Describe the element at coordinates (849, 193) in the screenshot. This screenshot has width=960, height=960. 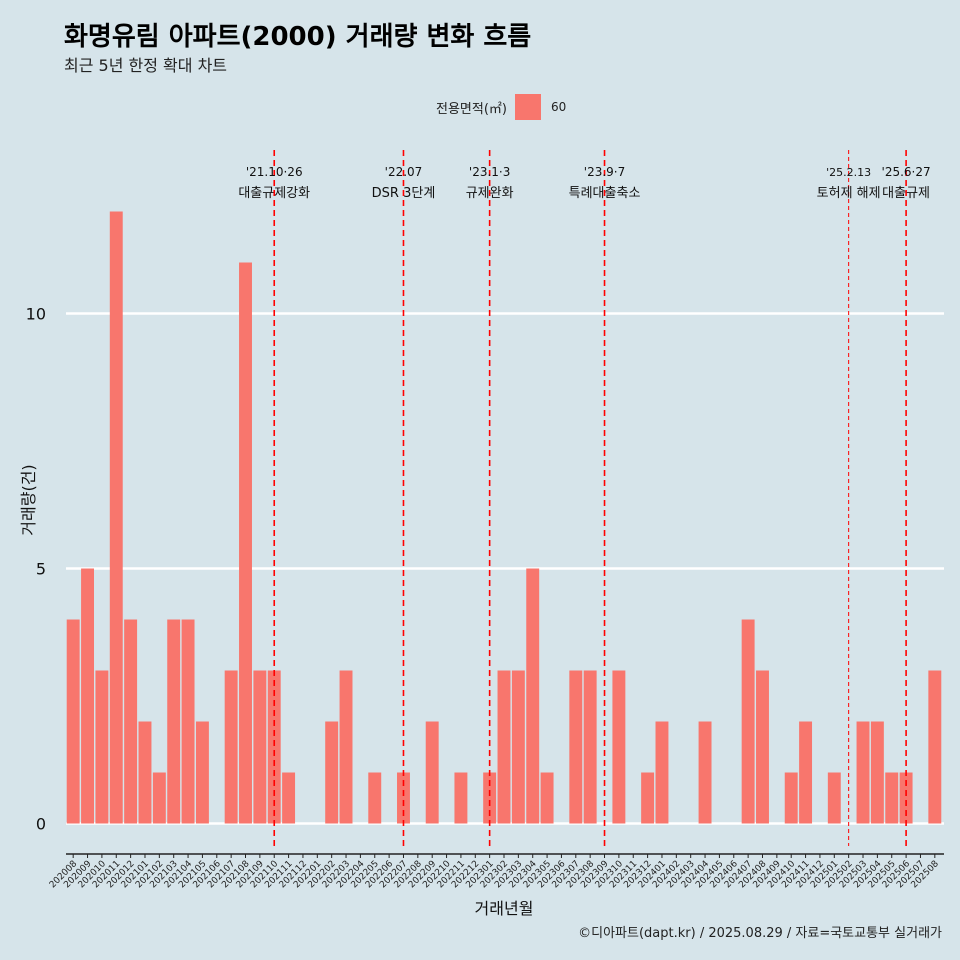
I see `annotation-label: 토허제 해제` at that location.